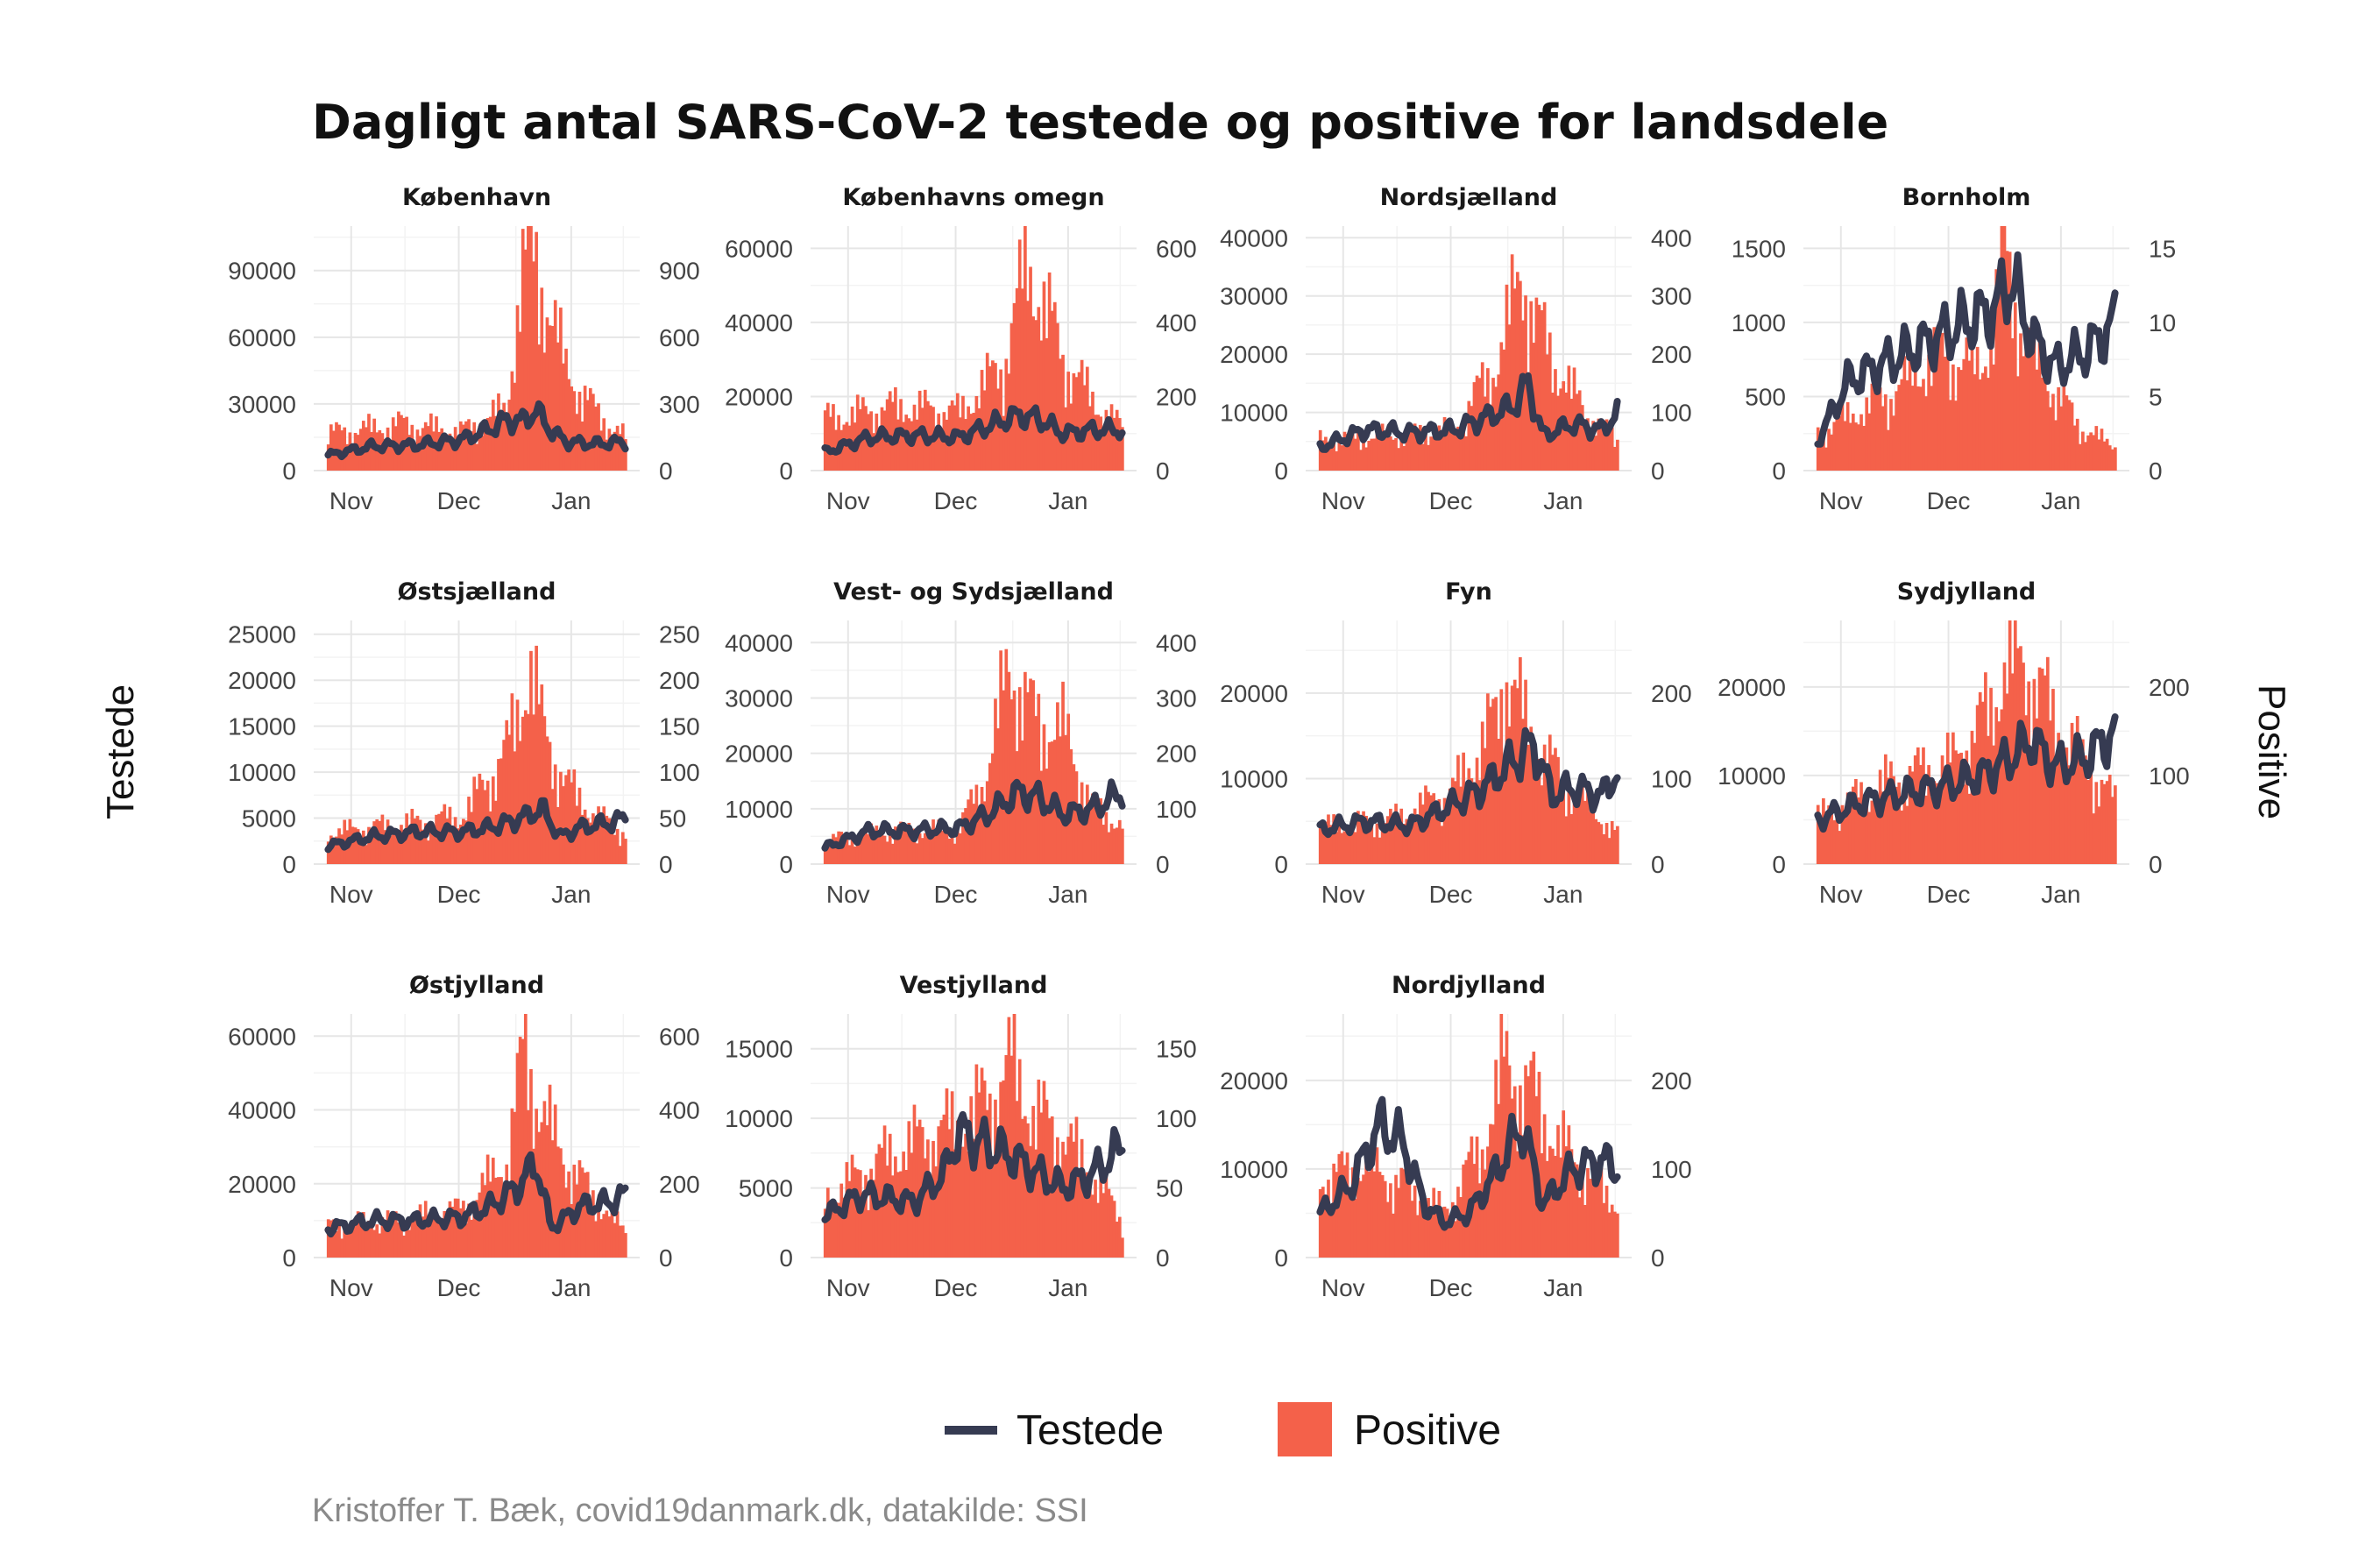  What do you see at coordinates (679, 271) in the screenshot?
I see `y-tick-label-right: 900` at bounding box center [679, 271].